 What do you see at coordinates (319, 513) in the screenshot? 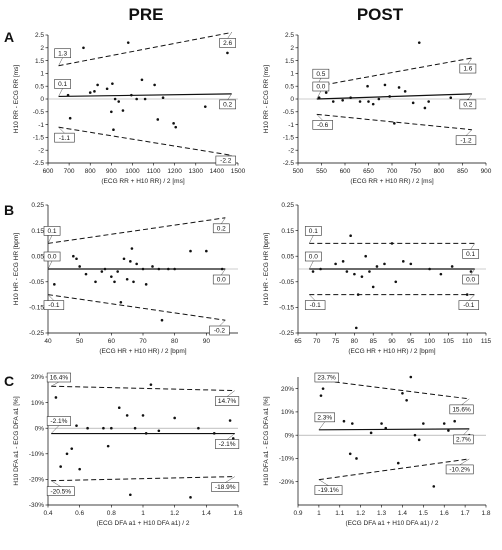
I see `x-tick-label: 1` at bounding box center [319, 513].